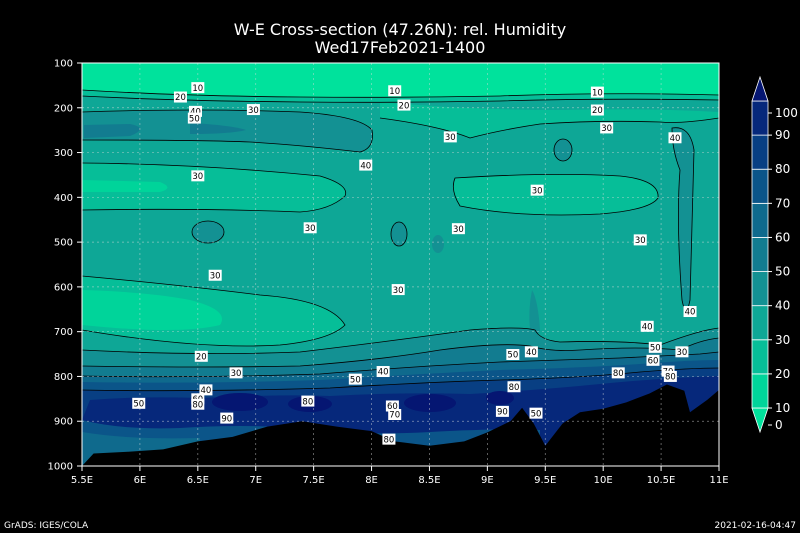  I want to click on y-tick-label: 300, so click(63, 153).